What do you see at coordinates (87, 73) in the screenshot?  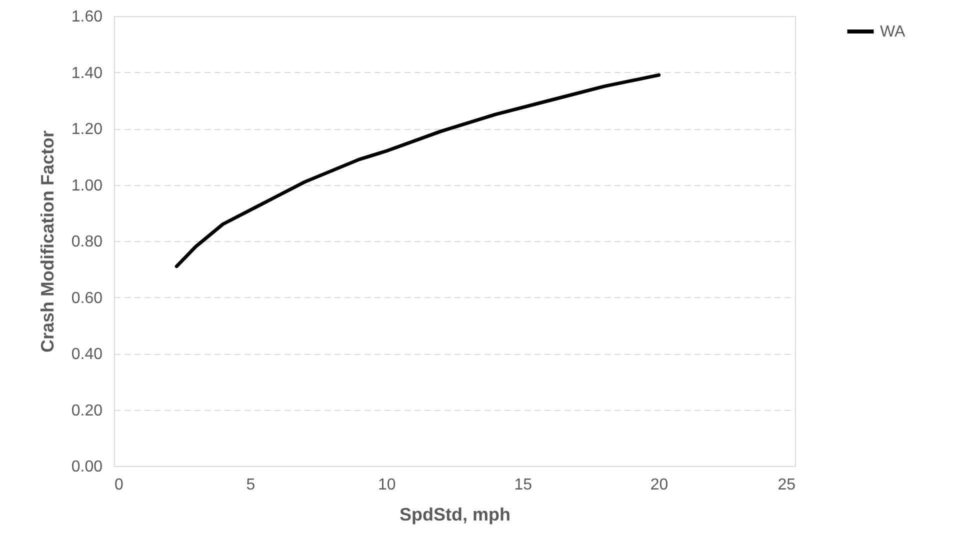 I see `y-tick-label: 1.40` at bounding box center [87, 73].